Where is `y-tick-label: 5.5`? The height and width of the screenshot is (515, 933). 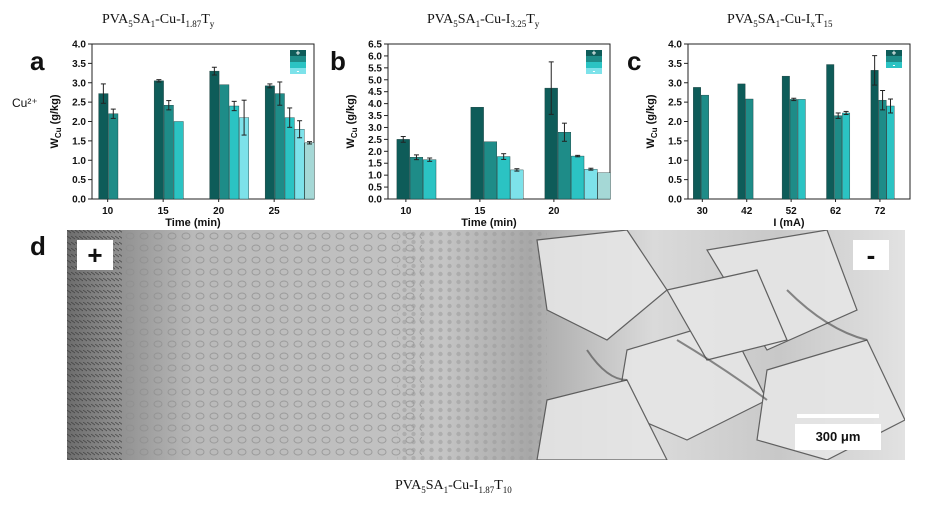
y-tick-label: 5.5 is located at coordinates (375, 68).